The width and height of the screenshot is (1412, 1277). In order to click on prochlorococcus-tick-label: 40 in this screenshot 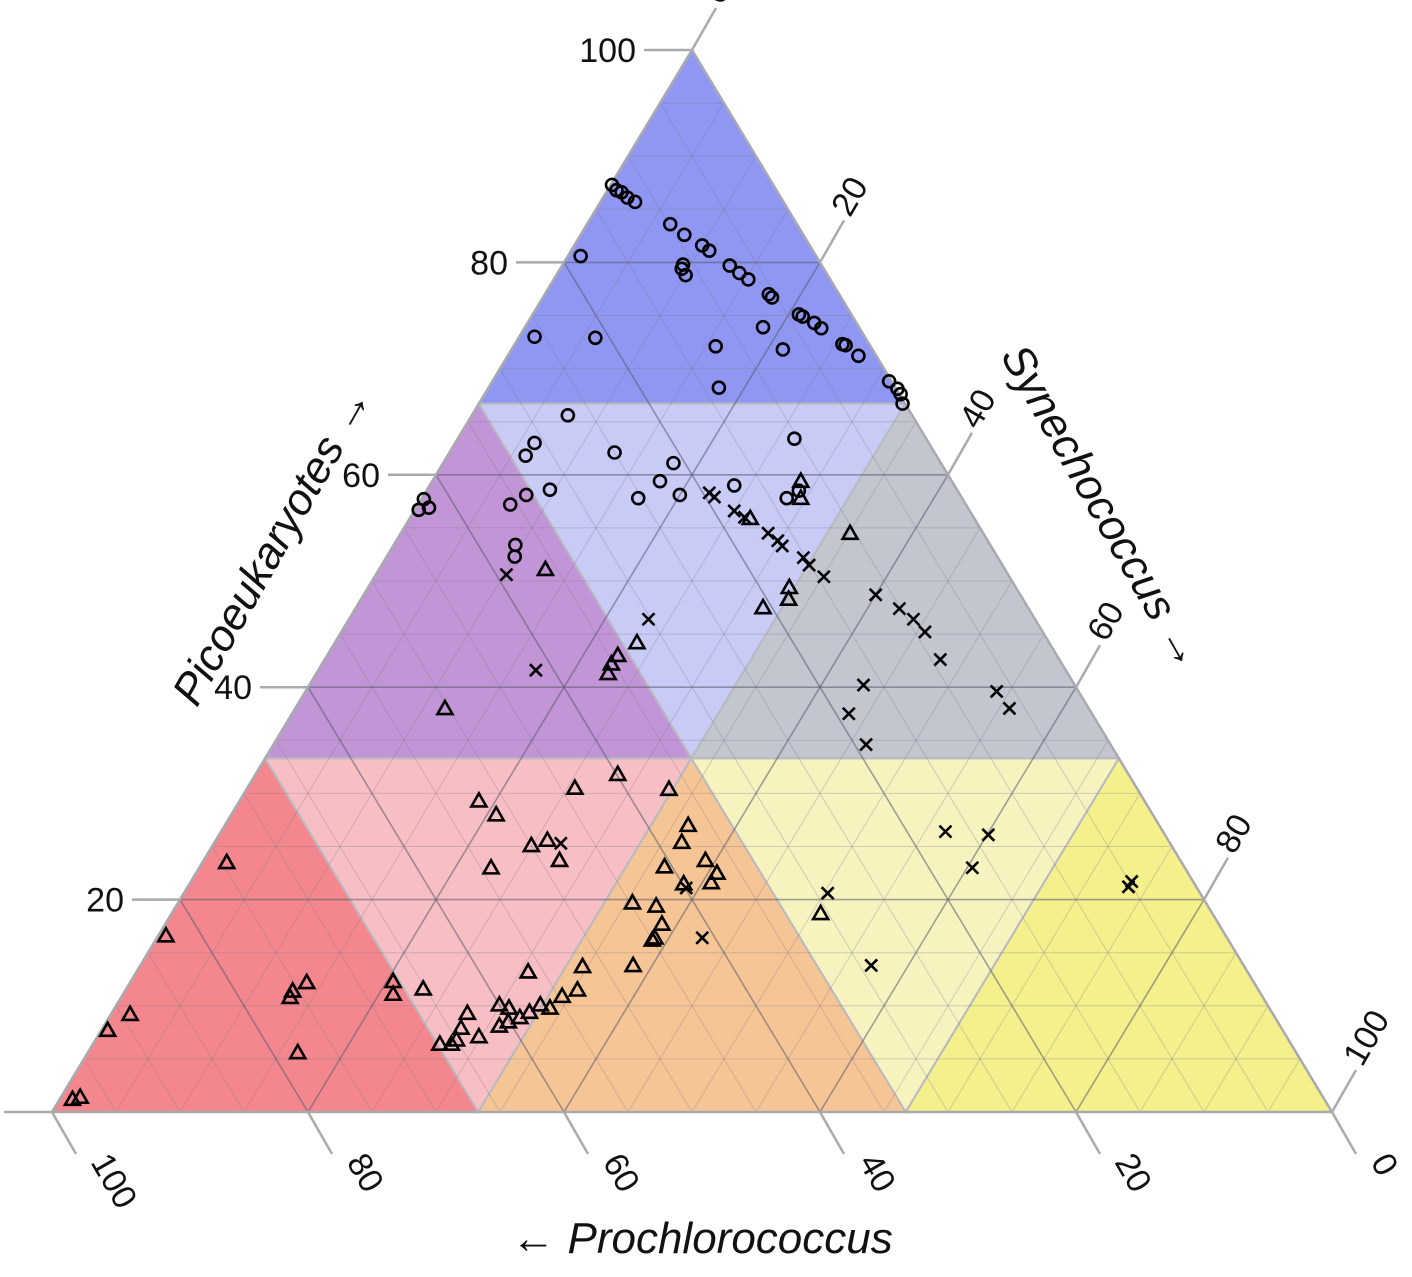, I will do `click(877, 1173)`.